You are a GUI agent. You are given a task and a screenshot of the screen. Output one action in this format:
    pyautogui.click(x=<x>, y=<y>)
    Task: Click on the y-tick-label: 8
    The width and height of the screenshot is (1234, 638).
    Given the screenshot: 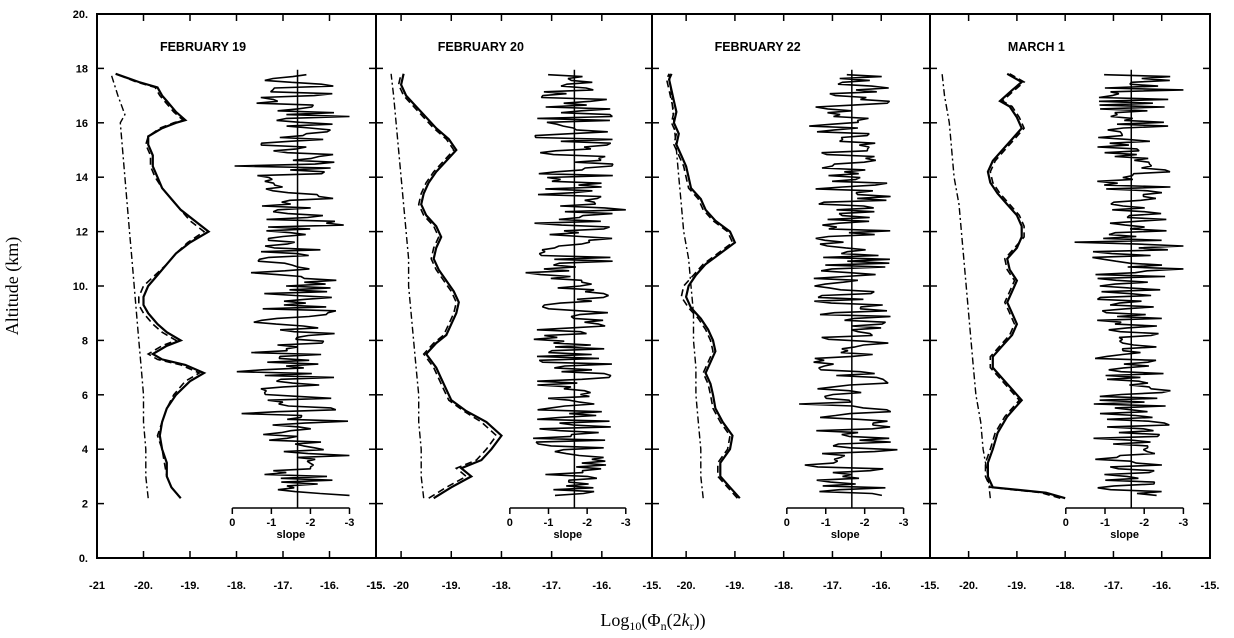 What is the action you would take?
    pyautogui.click(x=85, y=341)
    